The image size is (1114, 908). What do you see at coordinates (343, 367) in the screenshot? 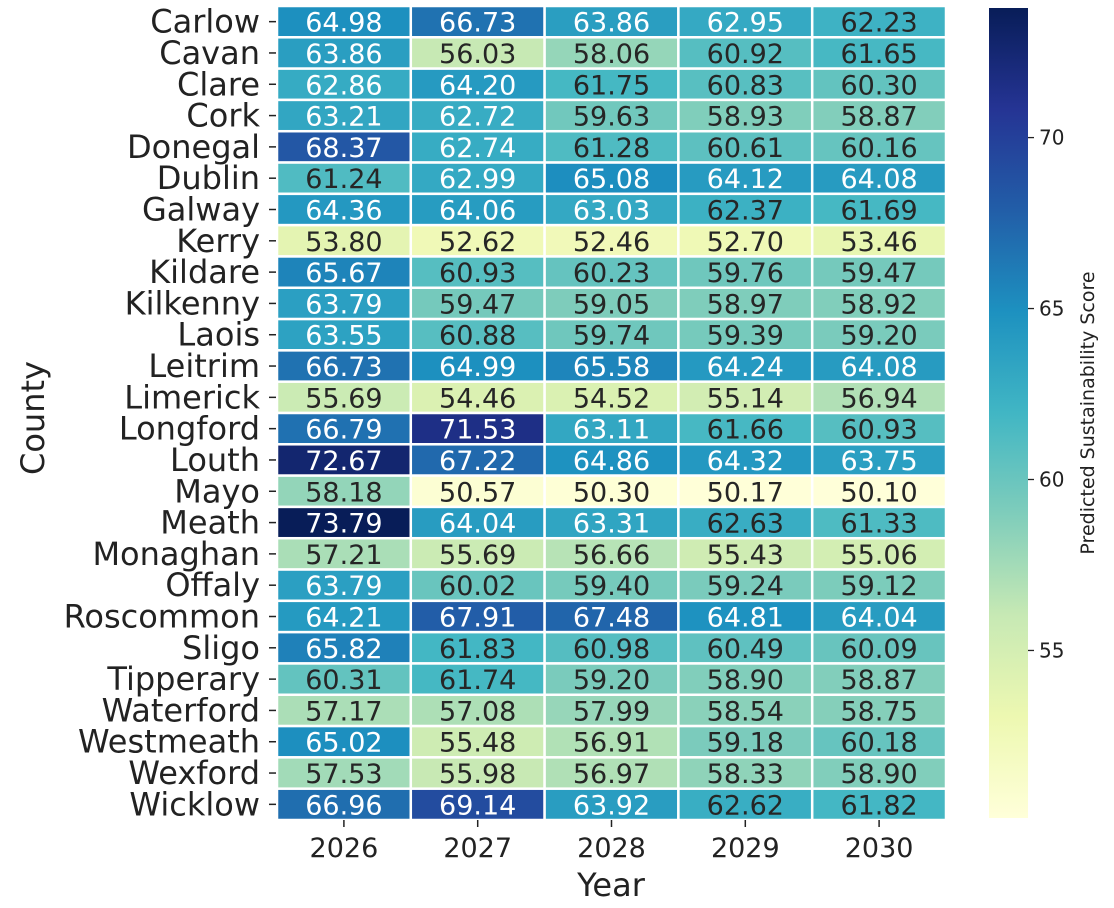
I see `cell-value-label: 66.73` at bounding box center [343, 367].